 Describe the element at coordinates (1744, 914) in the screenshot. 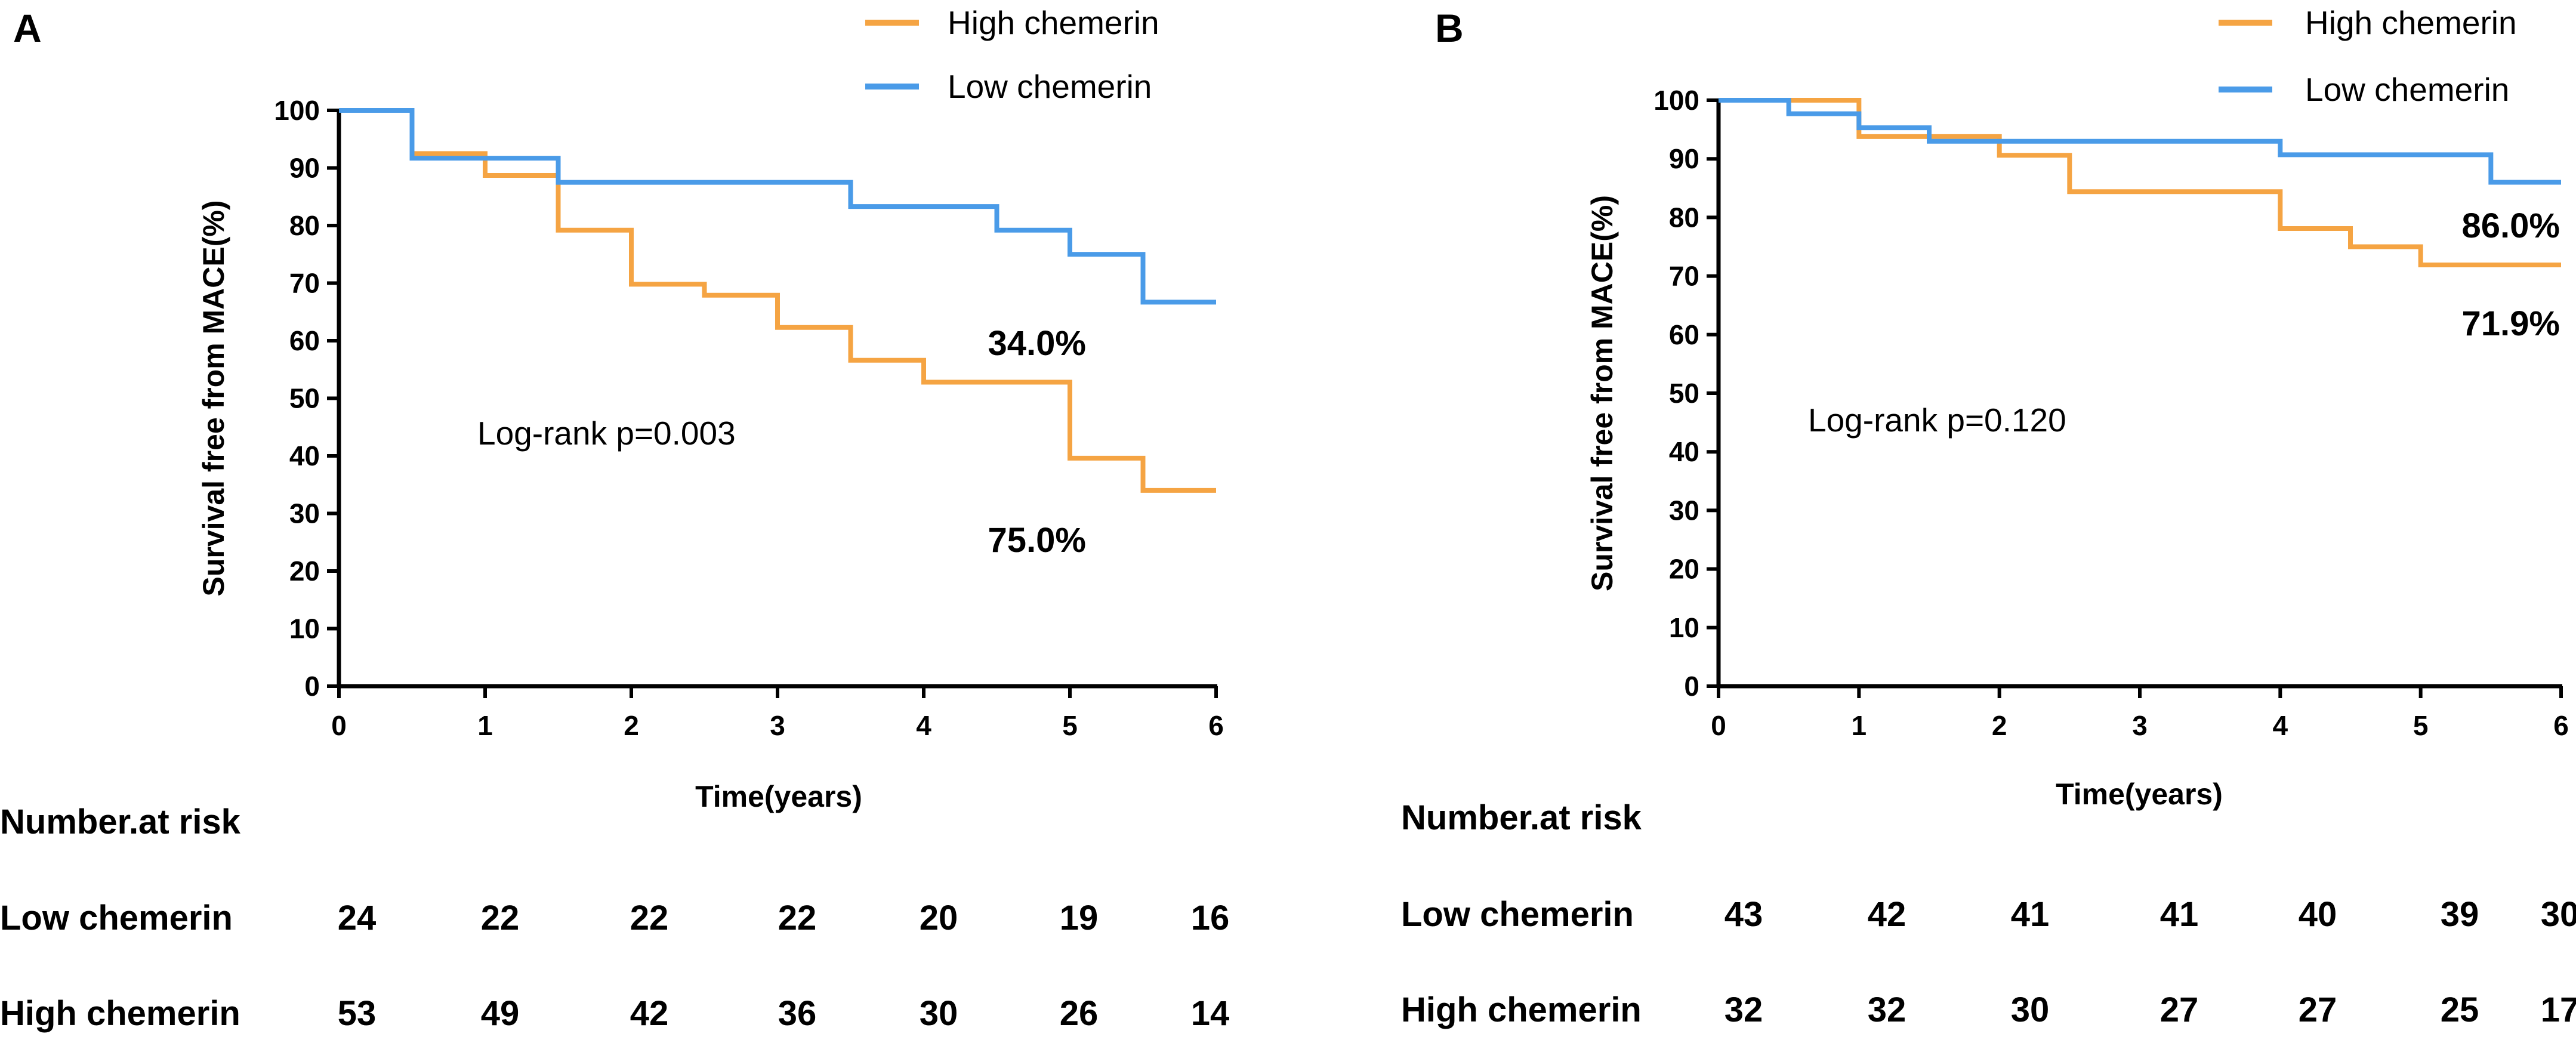

I see `risk-value: 43` at that location.